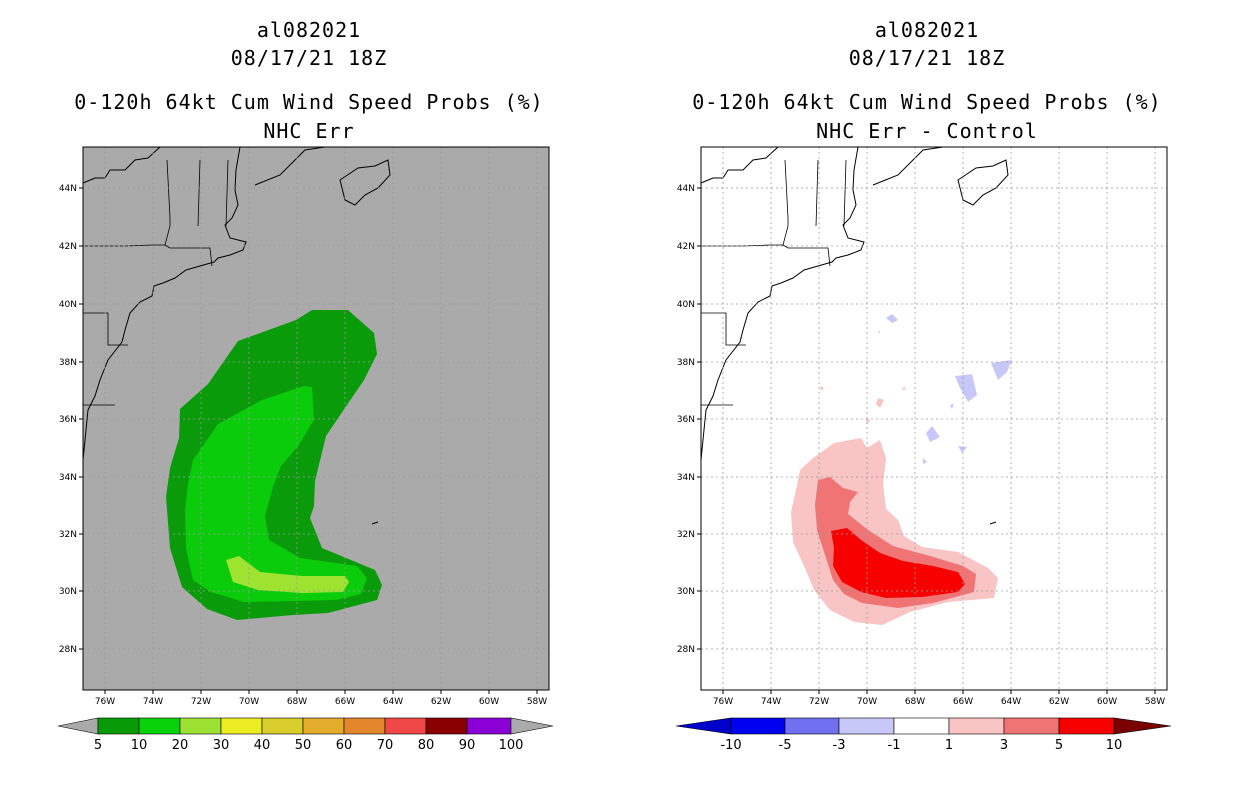 This screenshot has width=1236, height=800. What do you see at coordinates (511, 745) in the screenshot?
I see `colorbar-label: 100` at bounding box center [511, 745].